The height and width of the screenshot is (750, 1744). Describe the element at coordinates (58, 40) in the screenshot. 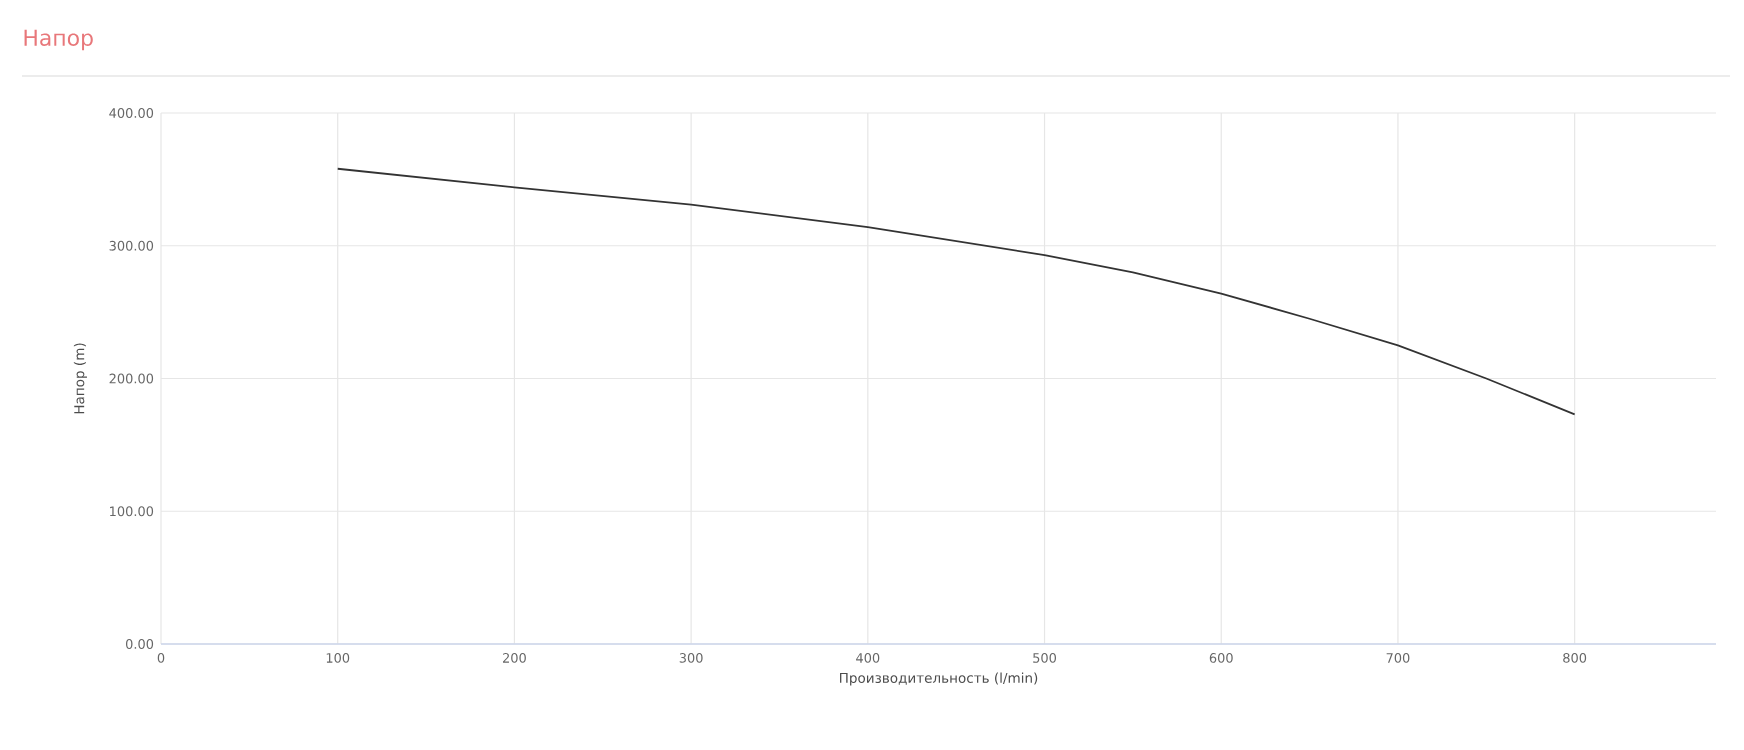

I see `chart-title: Напор` at that location.